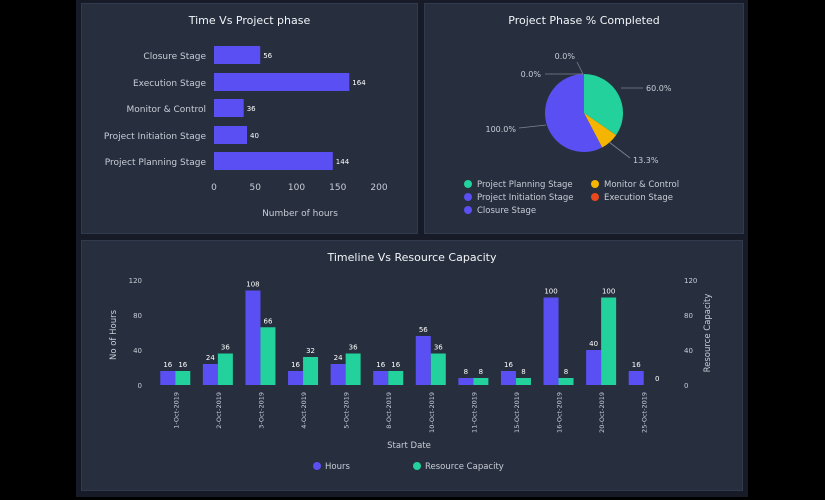 This screenshot has height=500, width=825. Describe the element at coordinates (638, 198) in the screenshot. I see `legend-label: Execution Stage` at that location.